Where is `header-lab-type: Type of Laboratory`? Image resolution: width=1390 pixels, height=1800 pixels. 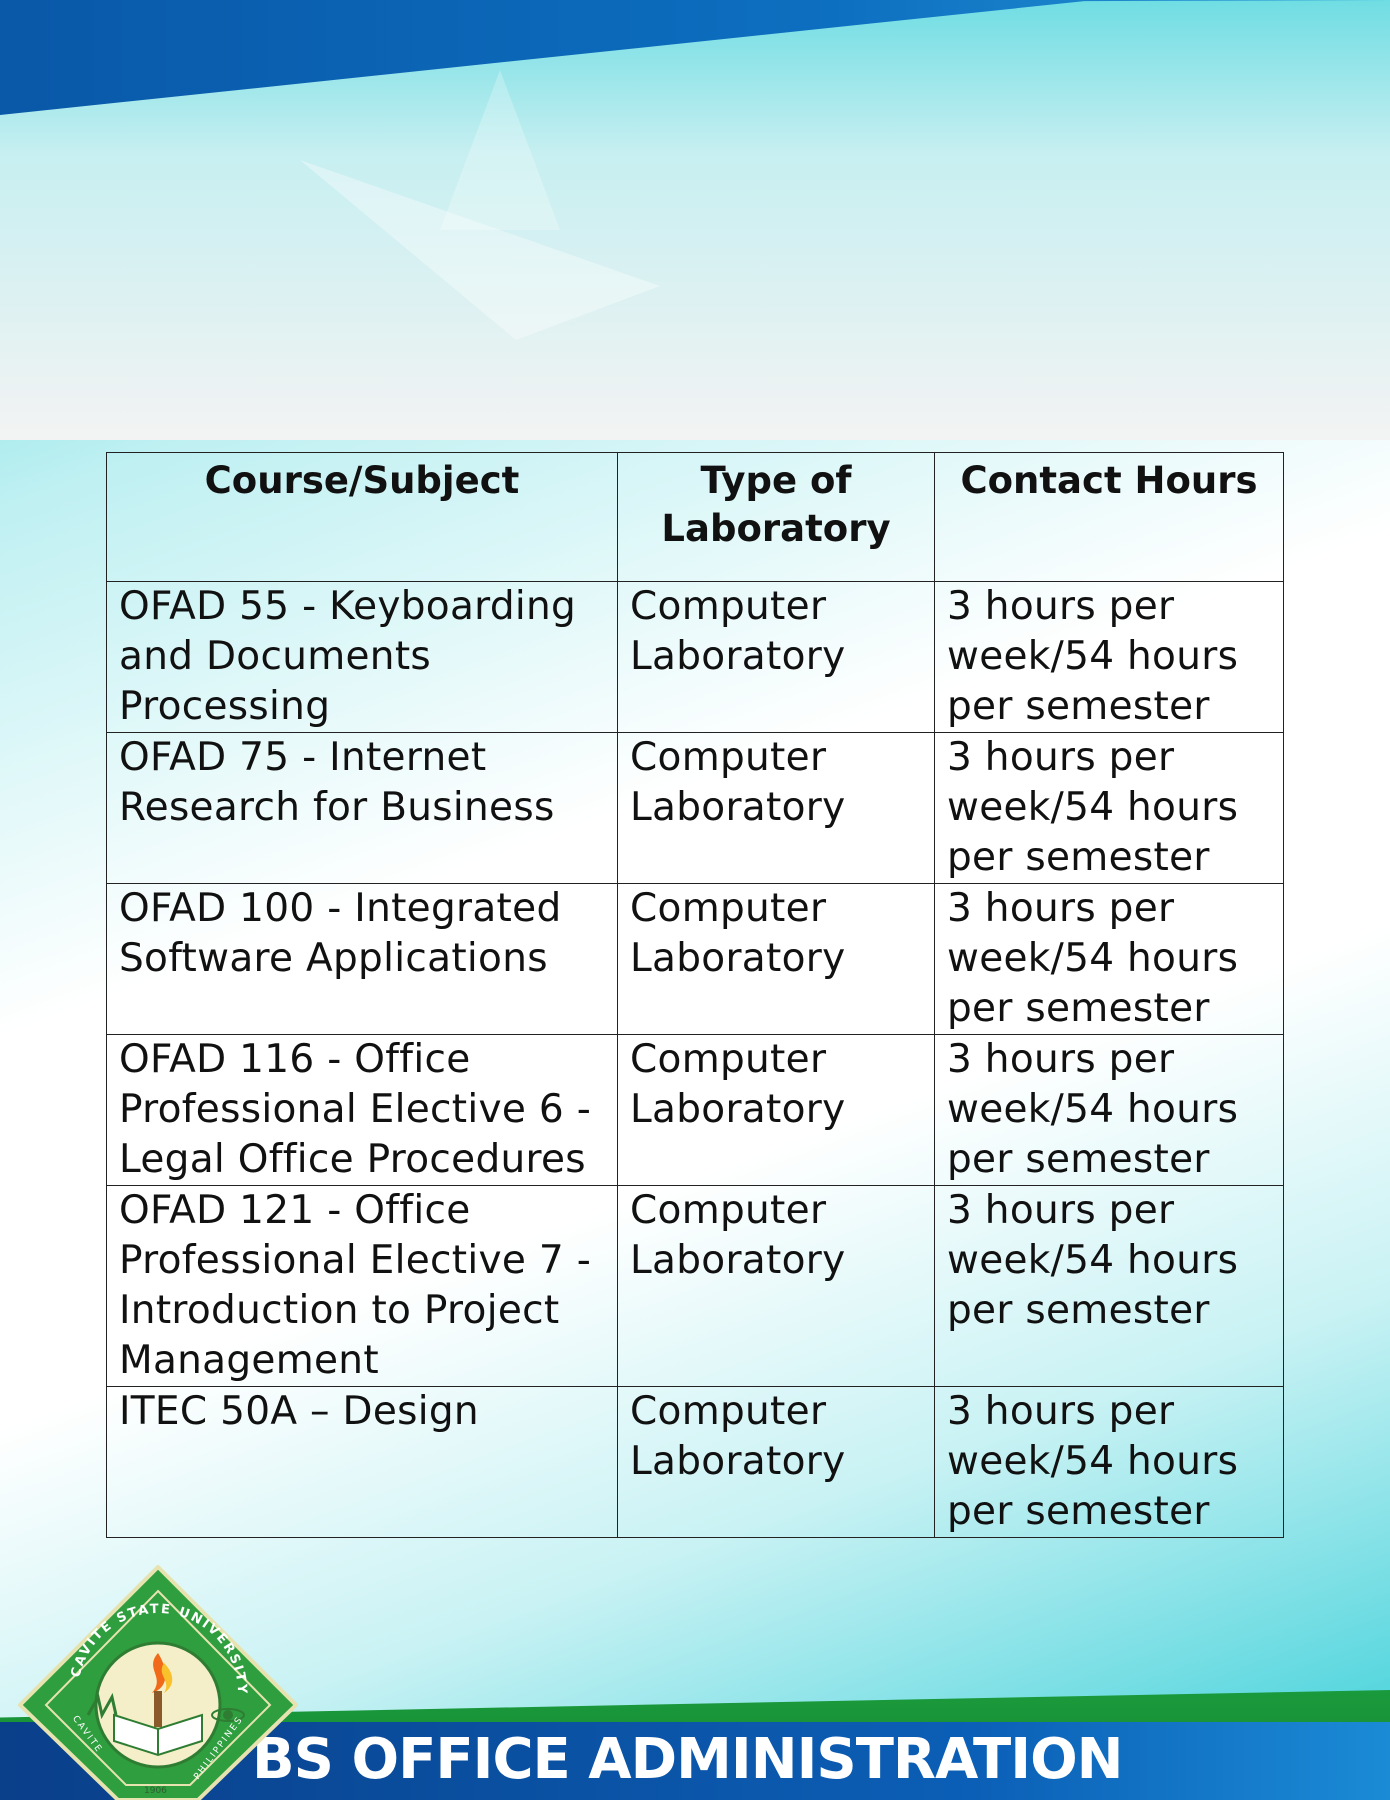 header-lab-type: Type of Laboratory is located at coordinates (776, 517).